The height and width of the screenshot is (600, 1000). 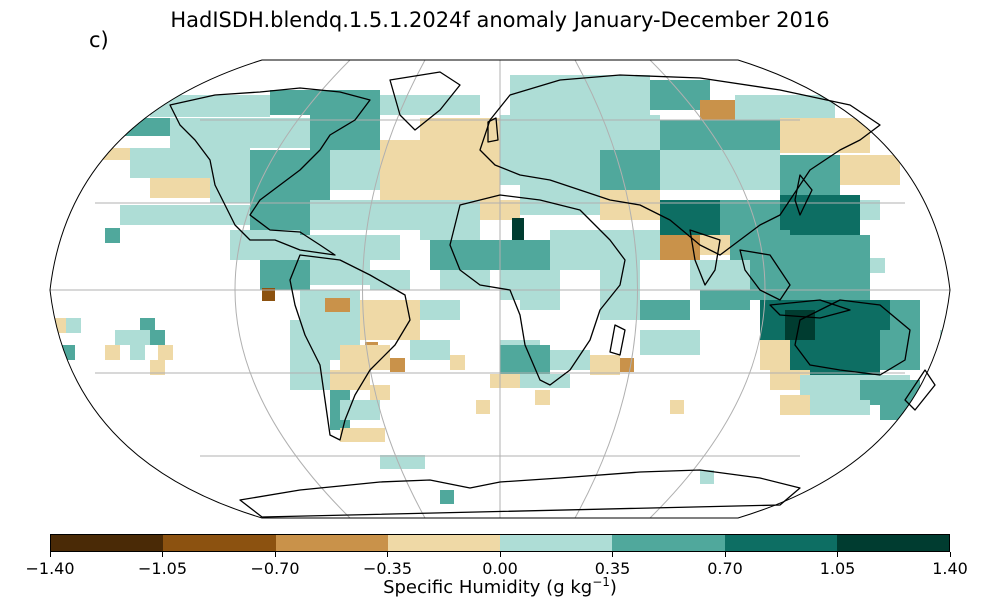 What do you see at coordinates (99, 40) in the screenshot?
I see `panel-label: c)` at bounding box center [99, 40].